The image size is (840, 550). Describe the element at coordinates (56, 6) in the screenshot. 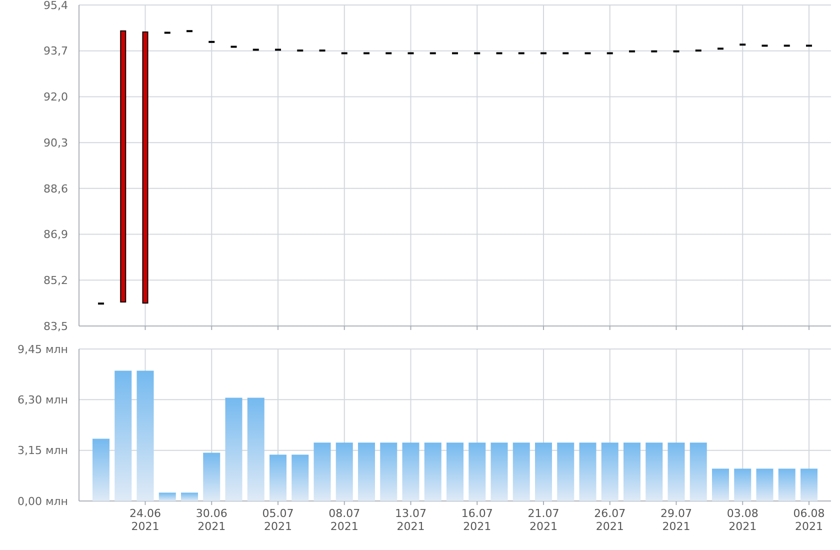

I see `y-tick-label: 95,4` at that location.